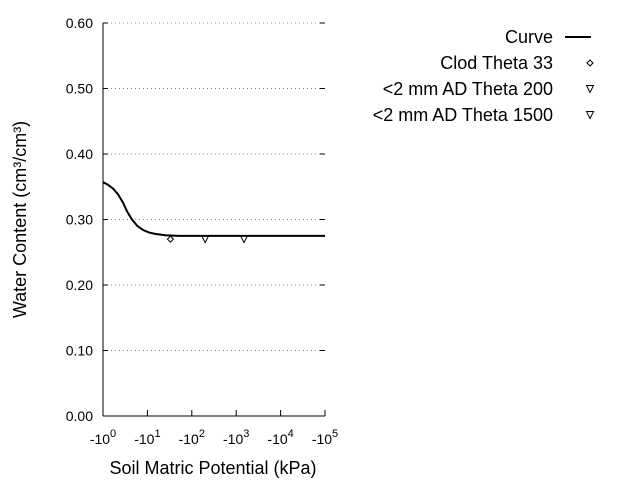  Describe the element at coordinates (79, 285) in the screenshot. I see `y-tick-label: 0.20` at that location.